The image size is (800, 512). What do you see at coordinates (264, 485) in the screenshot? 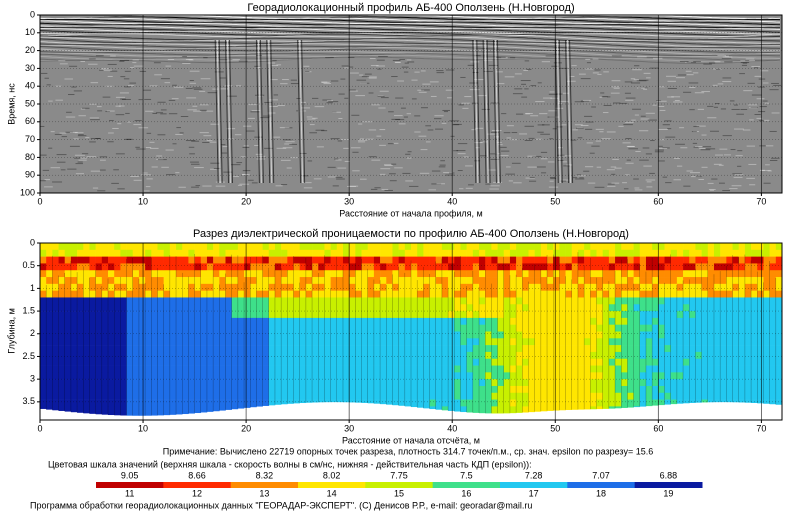
I see `colorbar-swatch` at bounding box center [264, 485].